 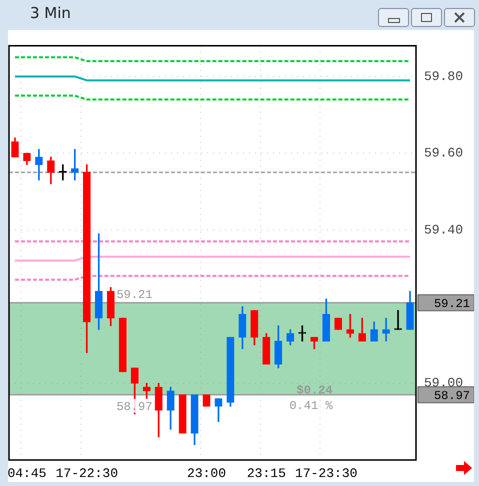 I want to click on x-tick-label: 23:00, so click(x=206, y=474).